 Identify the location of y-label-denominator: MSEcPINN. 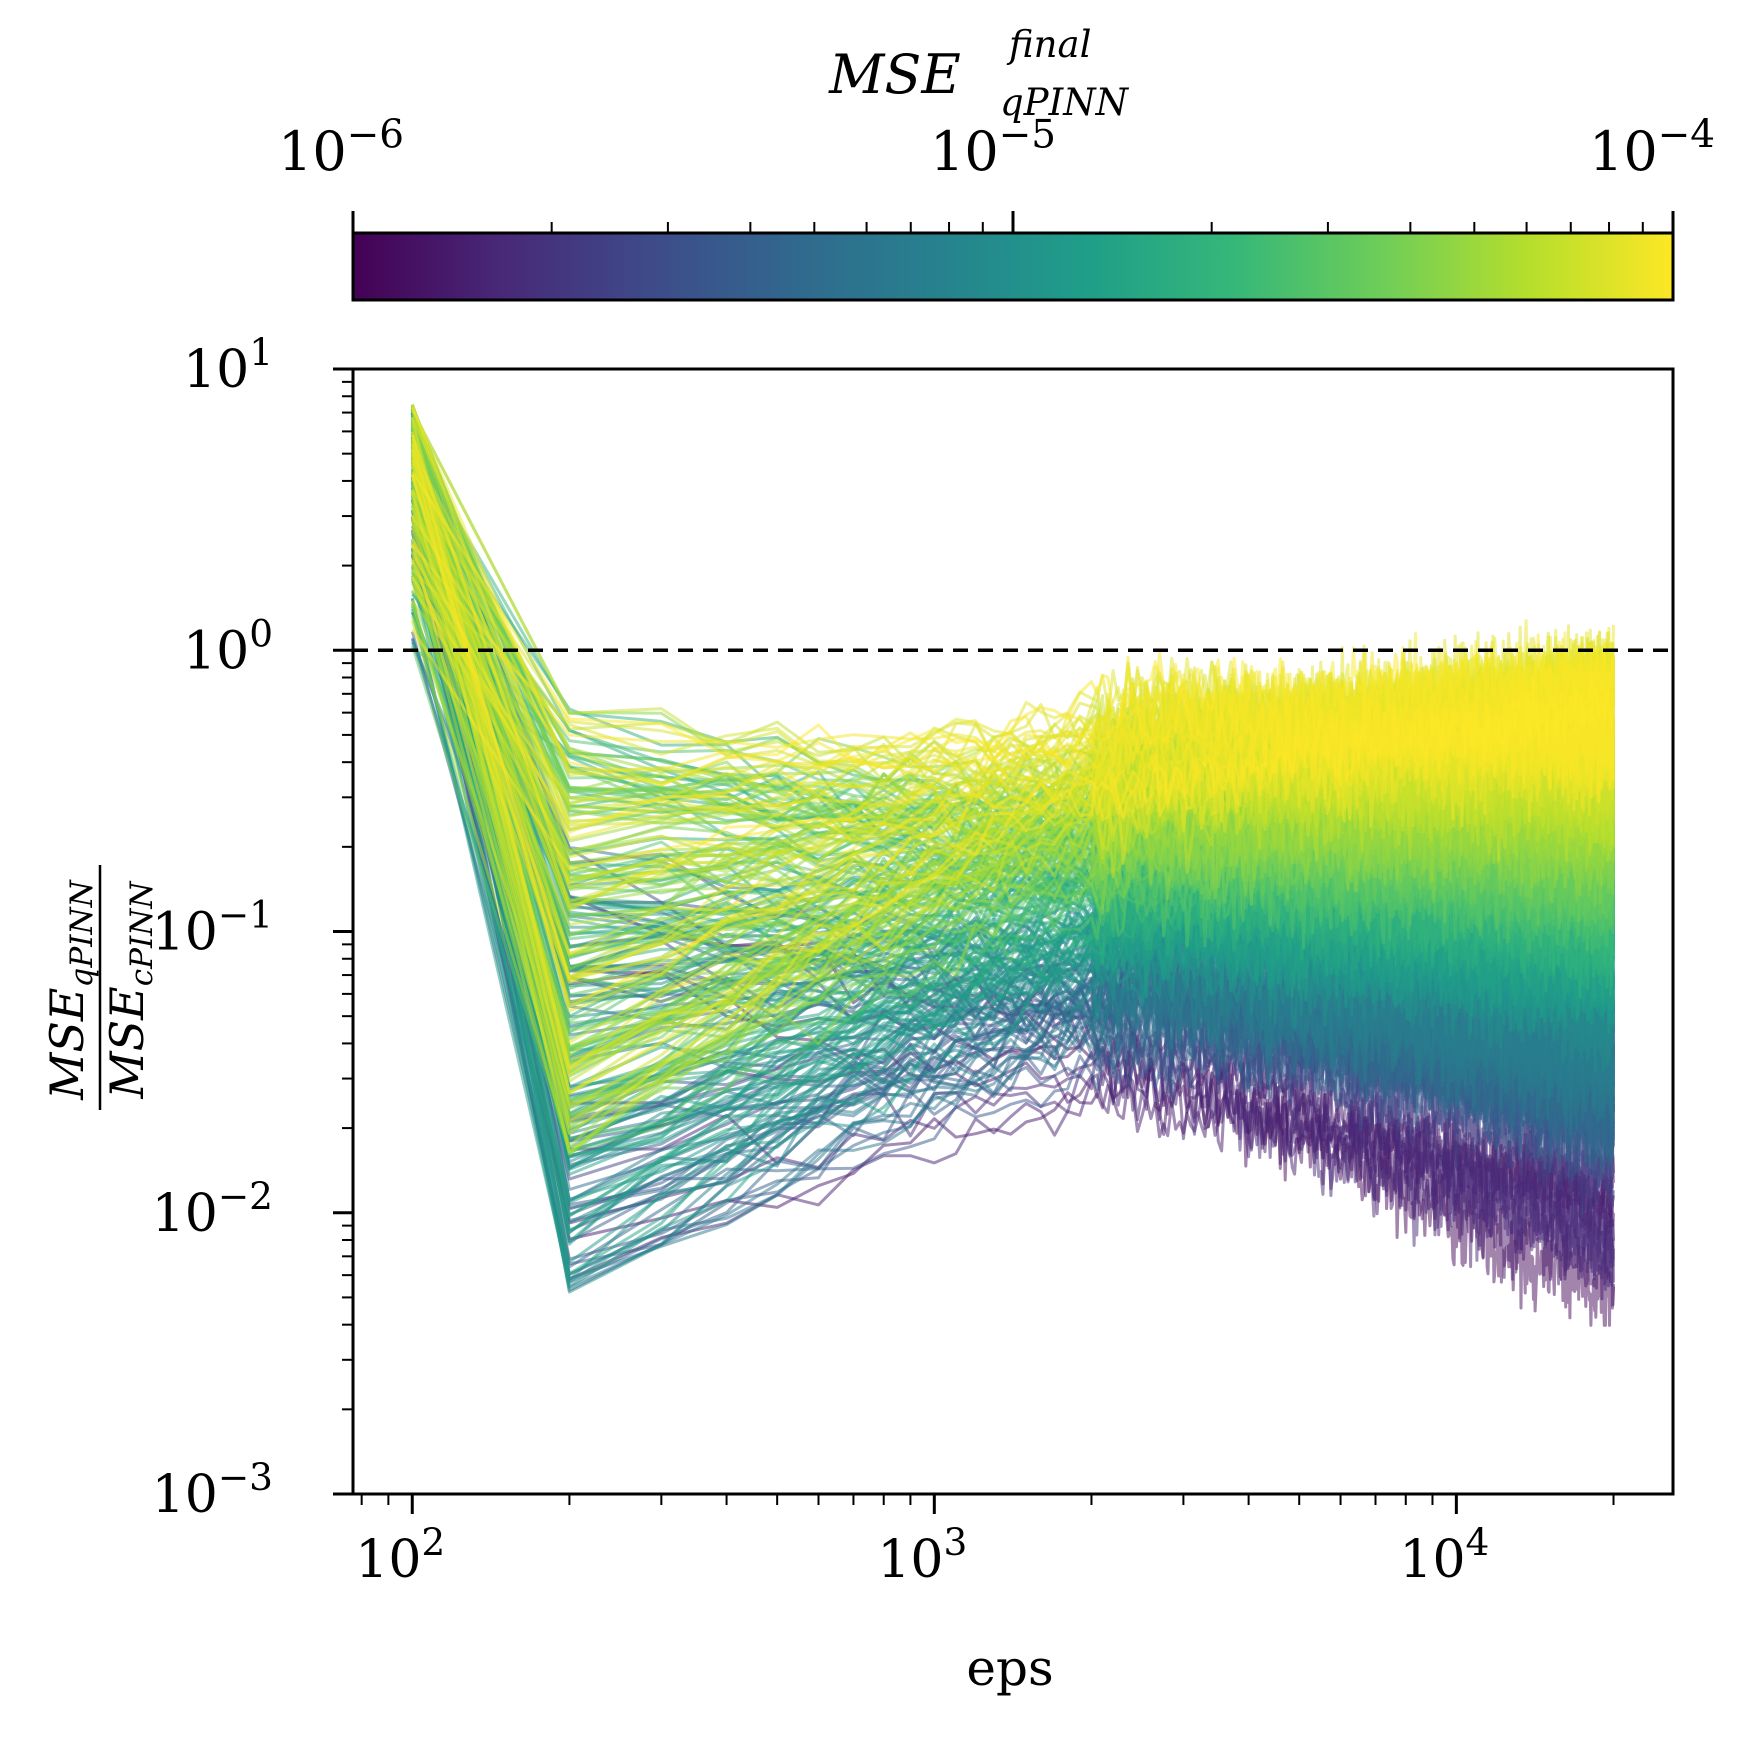
(130, 990).